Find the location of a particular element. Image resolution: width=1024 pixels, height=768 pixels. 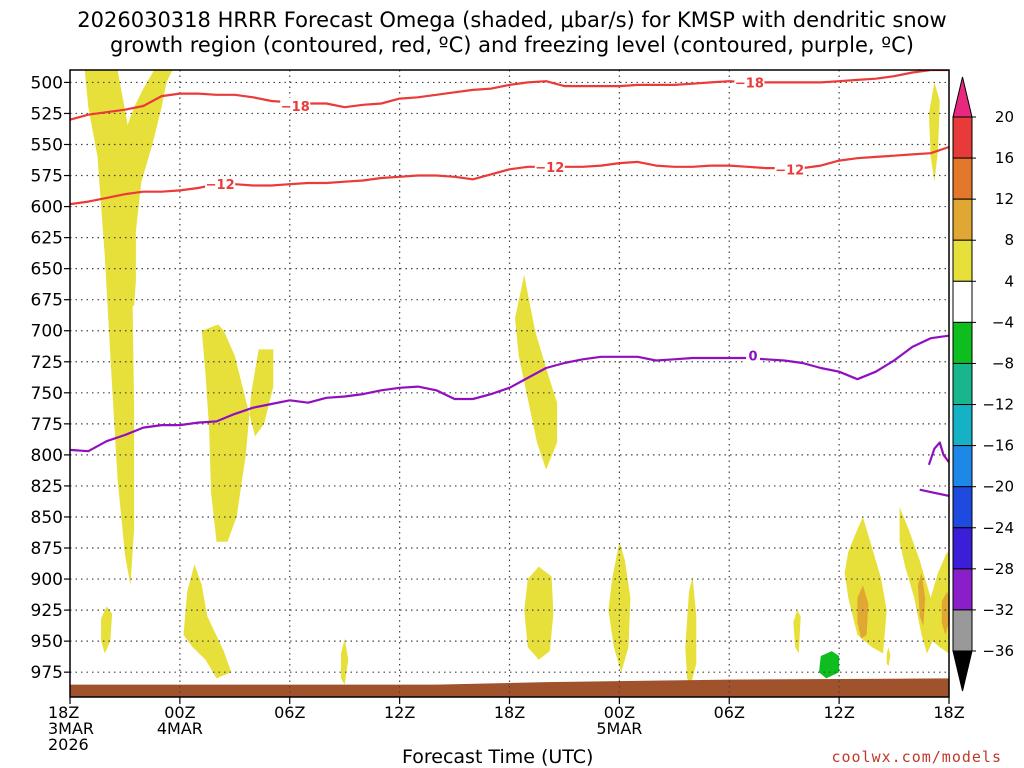

contour-line--18 is located at coordinates (509, 95).